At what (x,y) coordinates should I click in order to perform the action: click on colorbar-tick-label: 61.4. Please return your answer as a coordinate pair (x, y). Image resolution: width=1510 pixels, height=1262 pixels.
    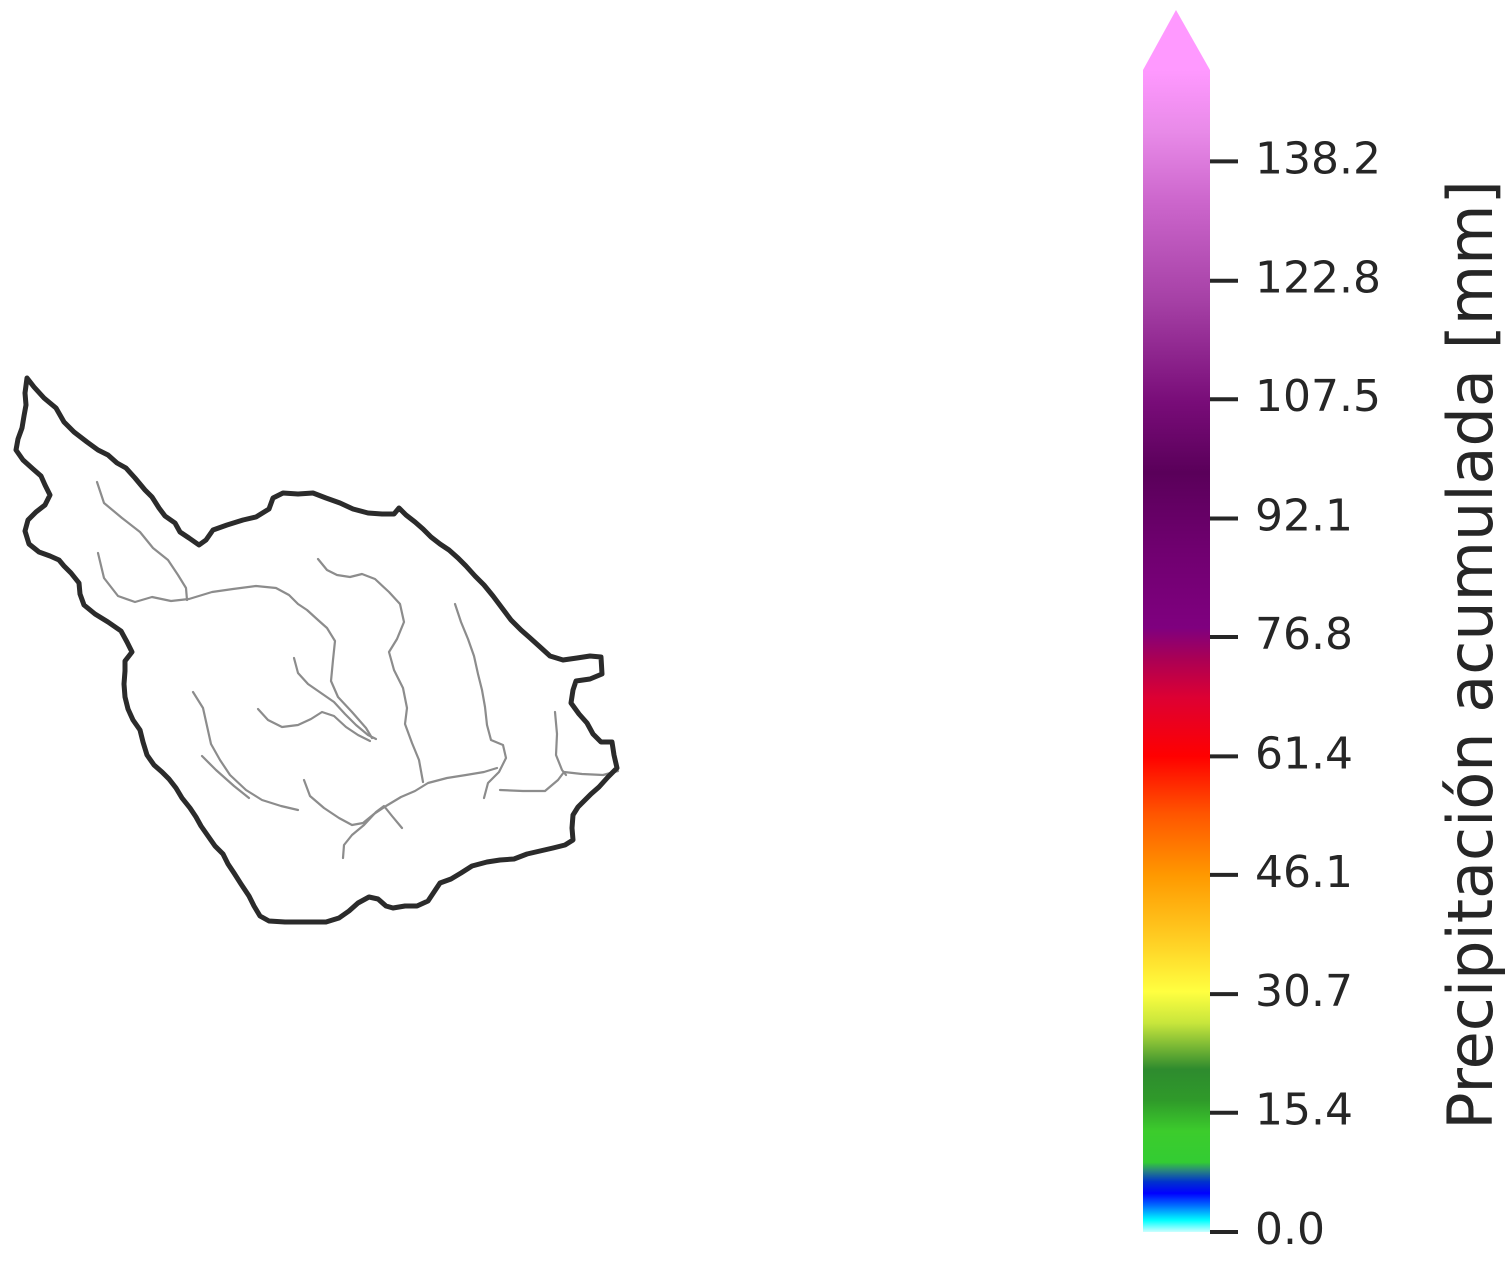
    Looking at the image, I should click on (1304, 753).